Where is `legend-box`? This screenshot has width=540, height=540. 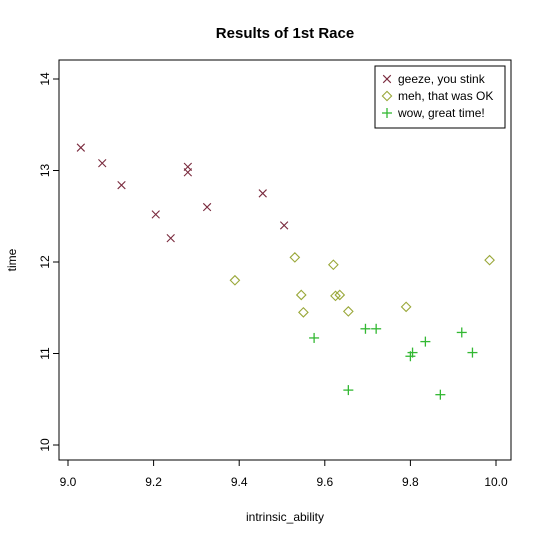
legend-box is located at coordinates (440, 97).